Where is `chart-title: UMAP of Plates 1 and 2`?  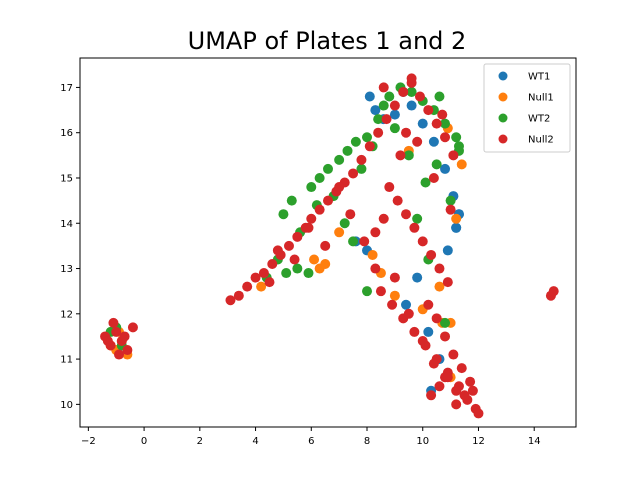 chart-title: UMAP of Plates 1 and 2 is located at coordinates (327, 41).